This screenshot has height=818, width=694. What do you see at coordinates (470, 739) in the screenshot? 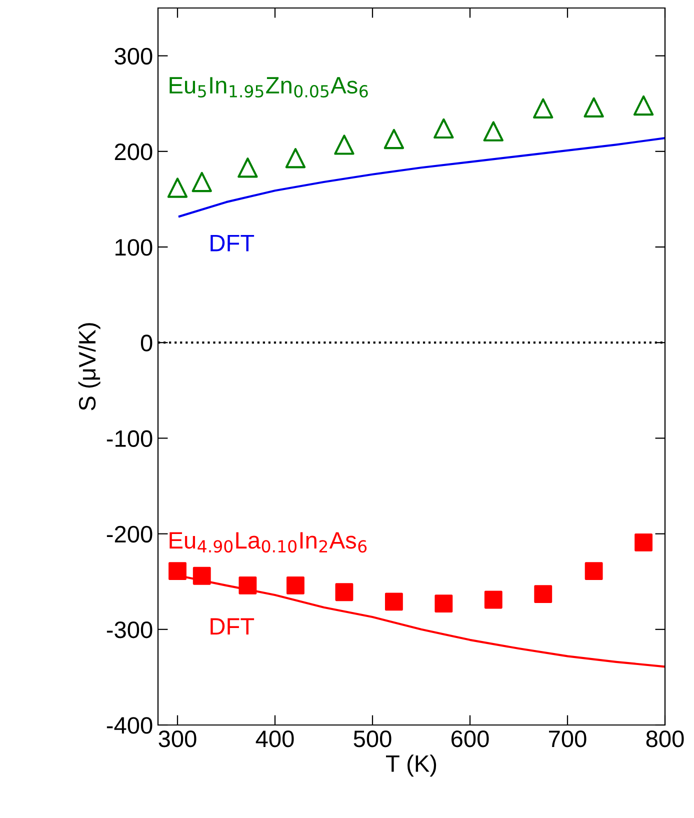
I see `x-tick-label: 600` at bounding box center [470, 739].